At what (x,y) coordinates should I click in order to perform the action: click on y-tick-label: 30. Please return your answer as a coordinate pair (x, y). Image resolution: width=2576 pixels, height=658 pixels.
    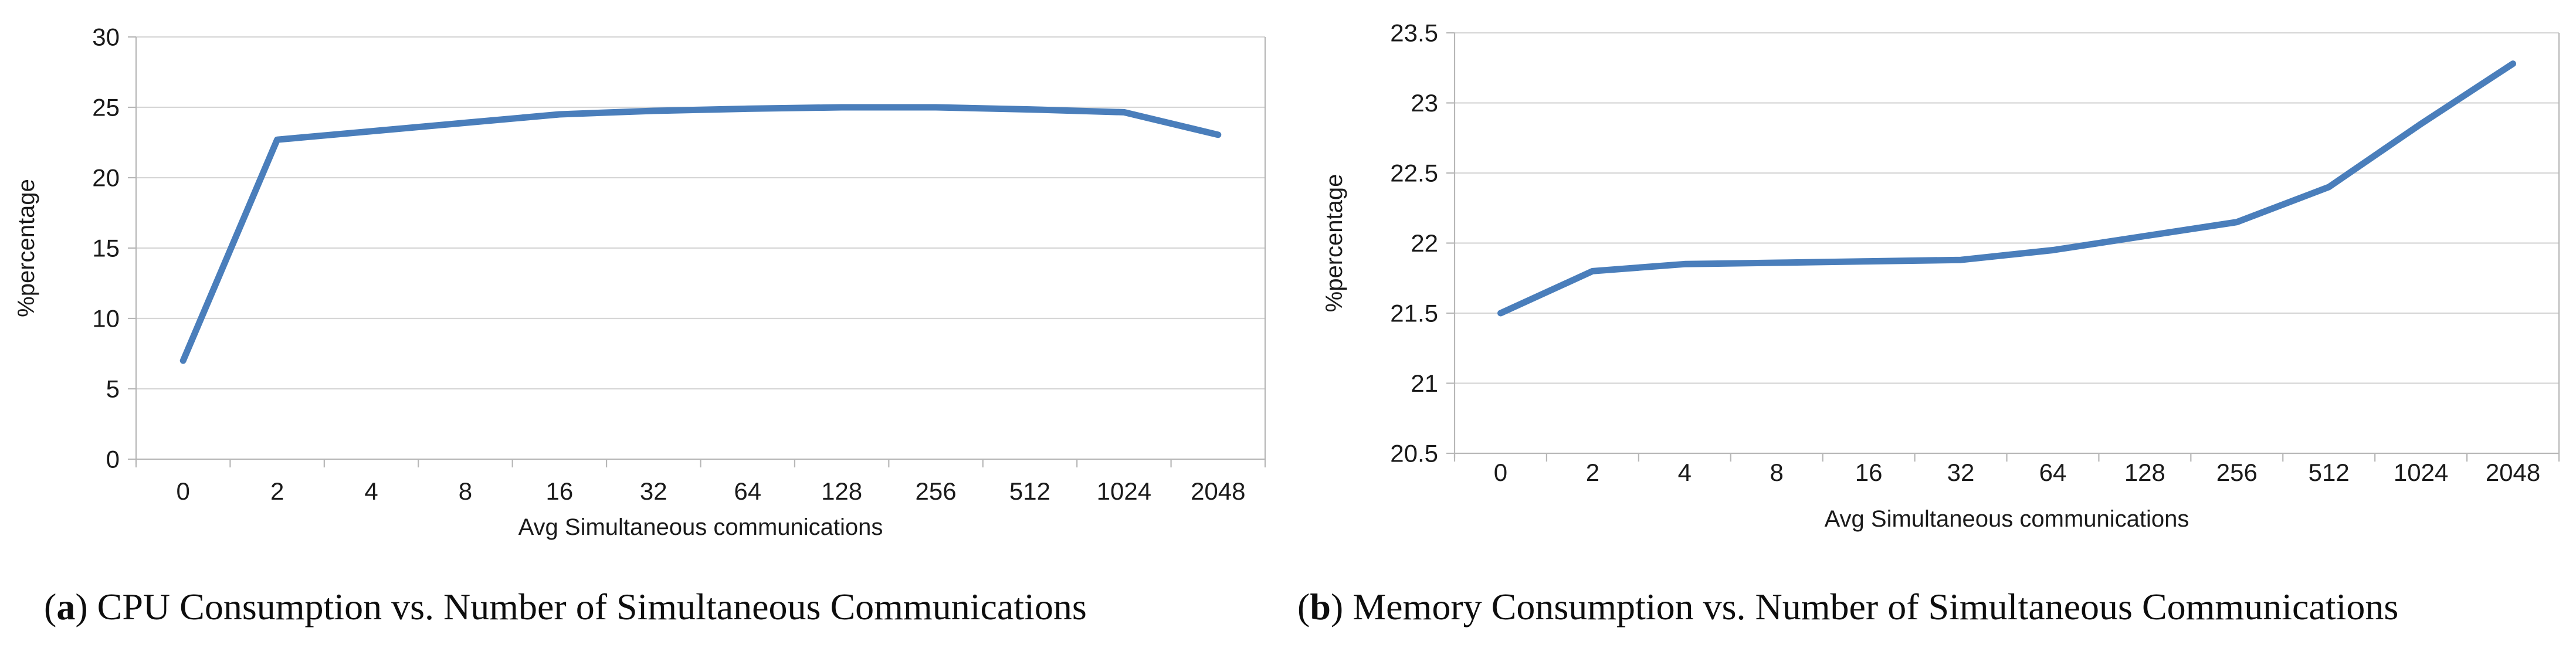
    Looking at the image, I should click on (106, 37).